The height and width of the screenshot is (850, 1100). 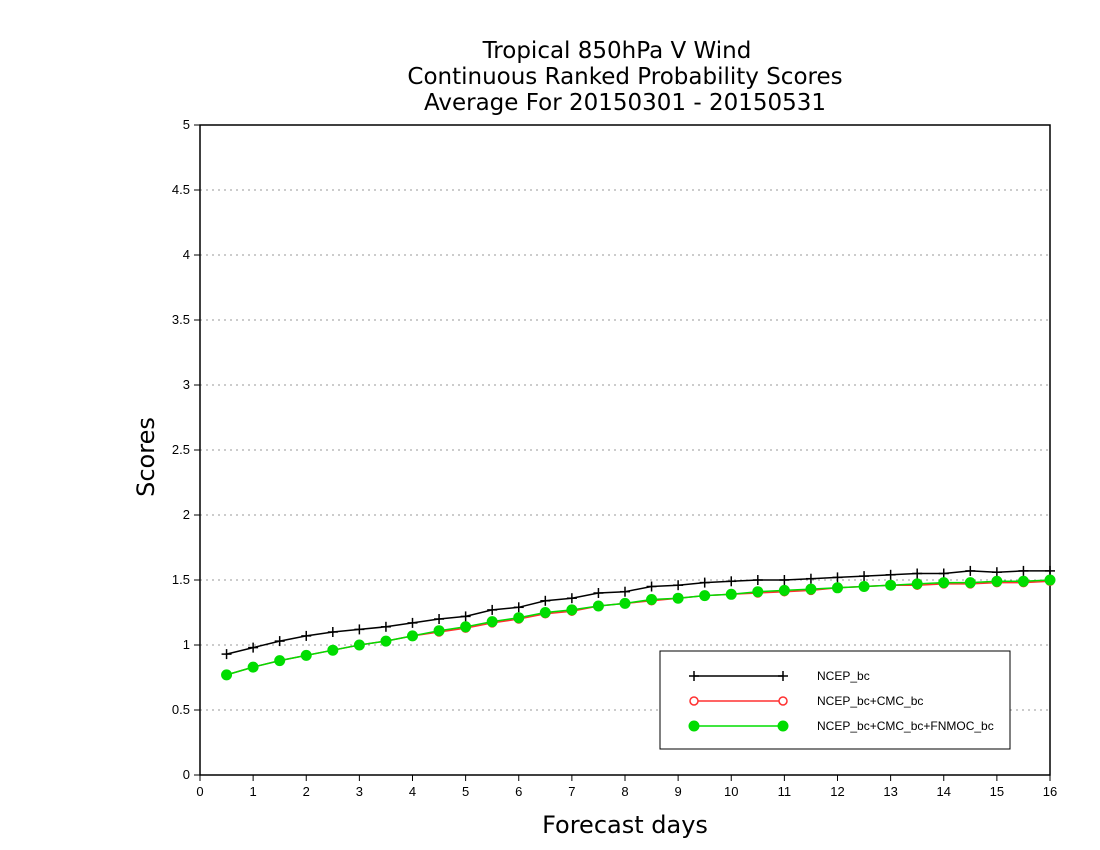 What do you see at coordinates (186, 384) in the screenshot?
I see `y-tick-label-6: 3` at bounding box center [186, 384].